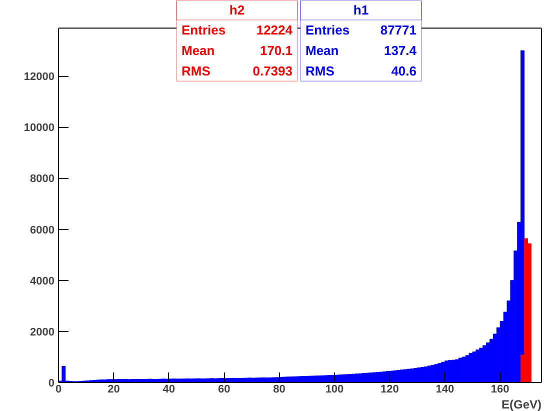 The height and width of the screenshot is (411, 544). I want to click on text: Mean 170.1, so click(237, 50).